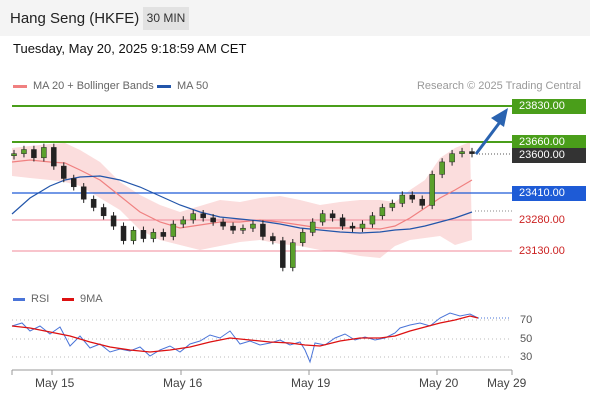 Image resolution: width=590 pixels, height=400 pixels. I want to click on ma20-line, so click(242, 194).